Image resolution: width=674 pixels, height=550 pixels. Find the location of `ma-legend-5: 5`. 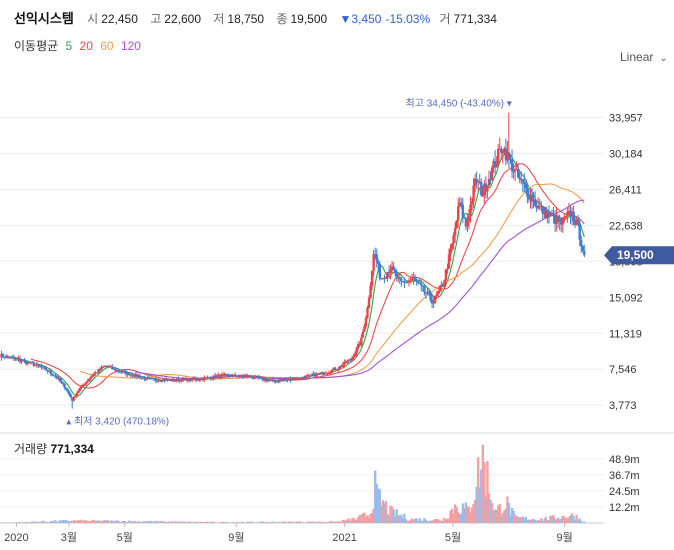

ma-legend-5: 5 is located at coordinates (69, 46).